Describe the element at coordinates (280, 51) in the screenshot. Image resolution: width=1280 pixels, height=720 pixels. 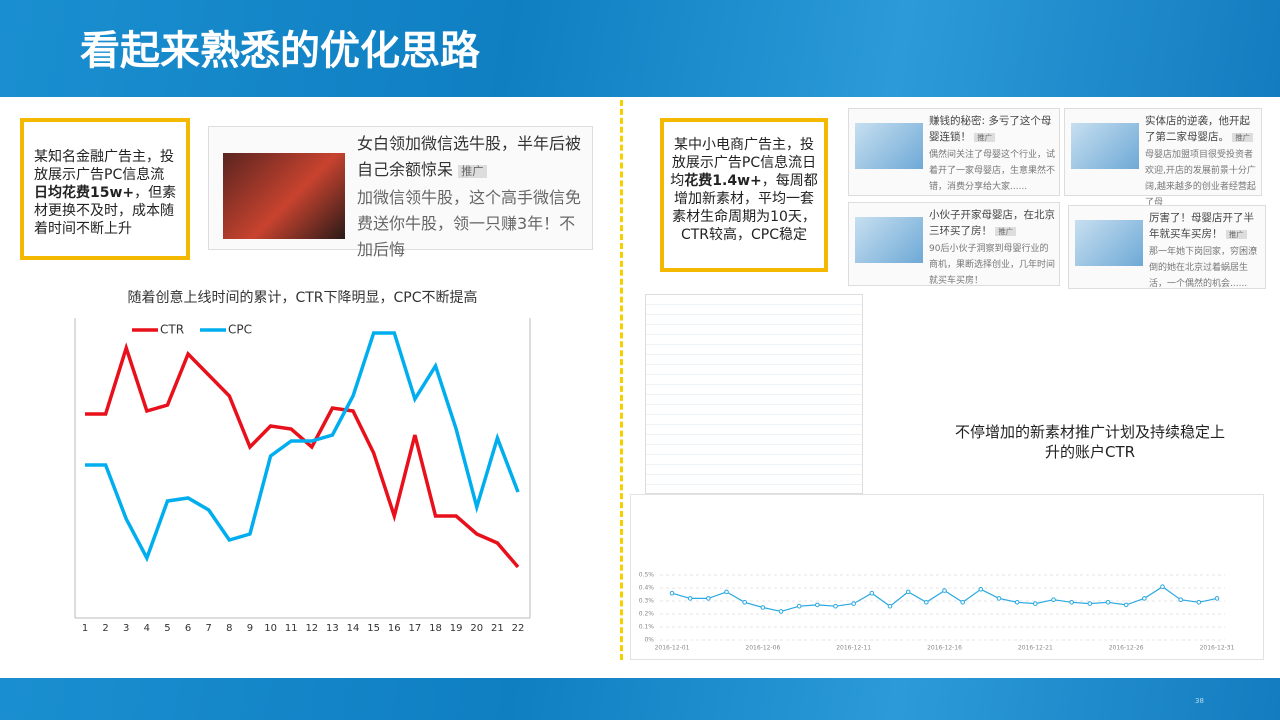
I see `title: 看起来熟悉的优化思路` at that location.